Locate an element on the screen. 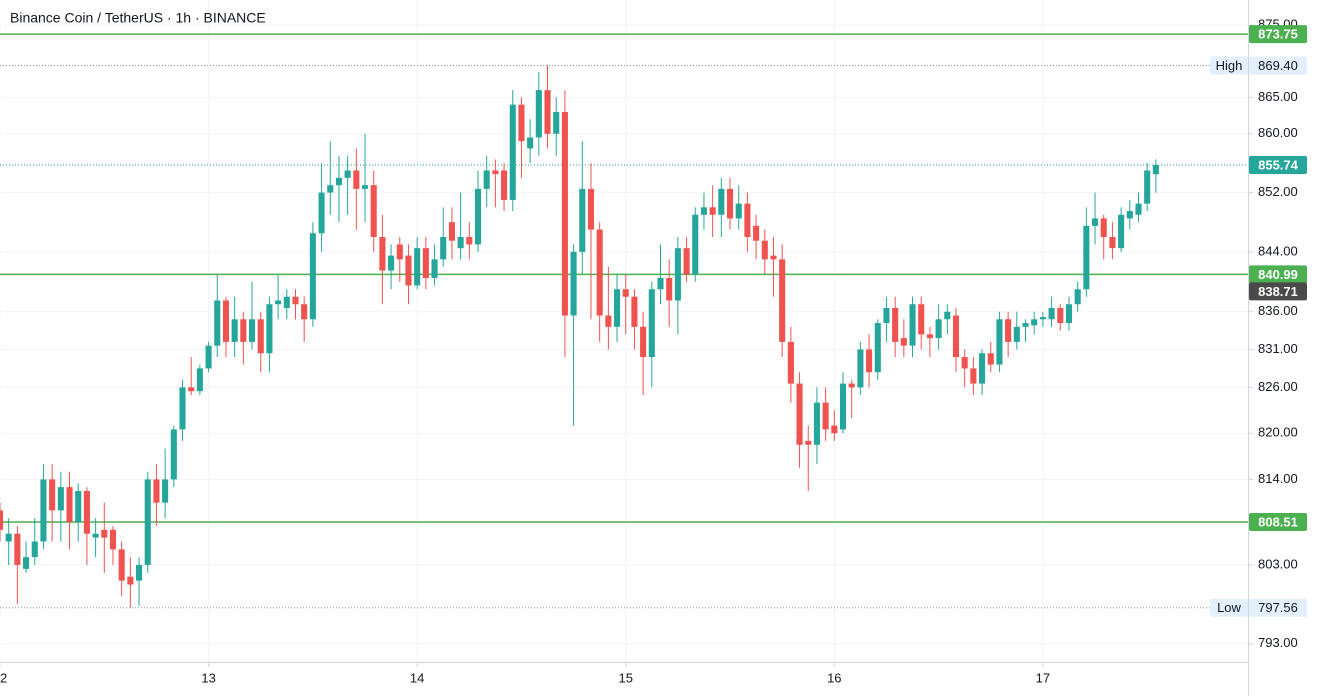 This screenshot has height=696, width=1327. x-tick-label: 14 is located at coordinates (417, 677).